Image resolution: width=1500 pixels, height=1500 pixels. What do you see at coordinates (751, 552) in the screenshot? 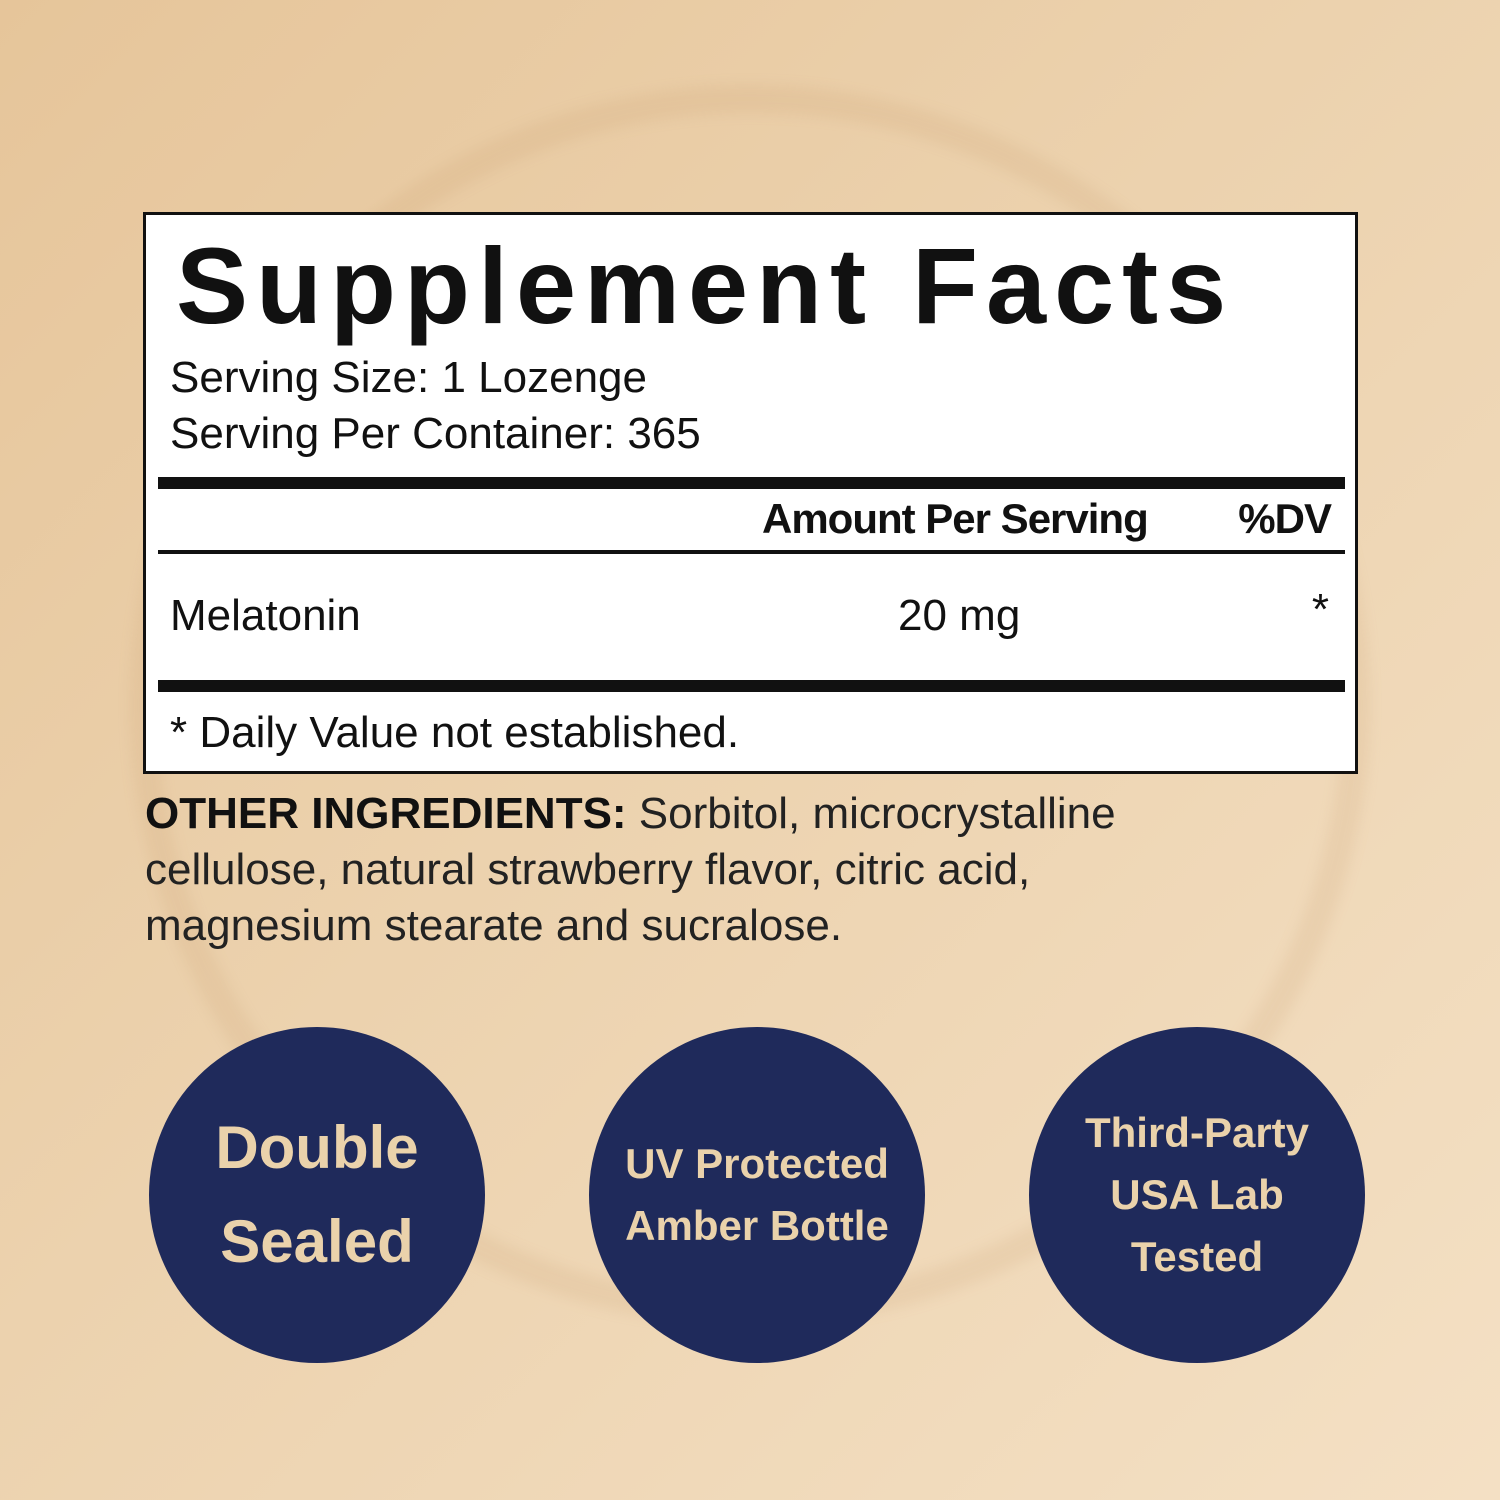
I see `thin-divider` at bounding box center [751, 552].